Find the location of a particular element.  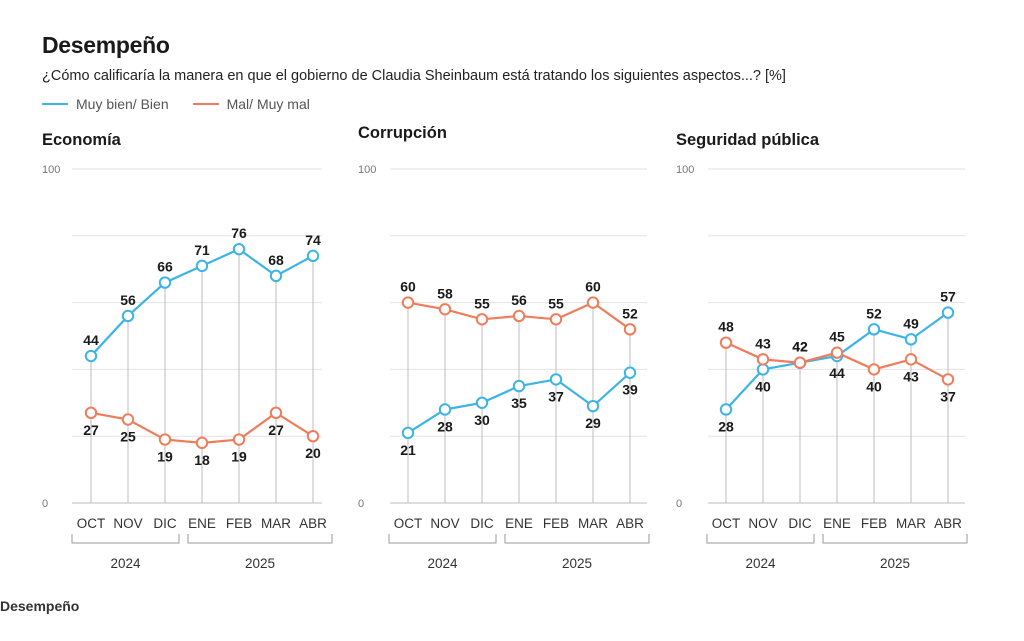

data-label: 45 is located at coordinates (837, 337).